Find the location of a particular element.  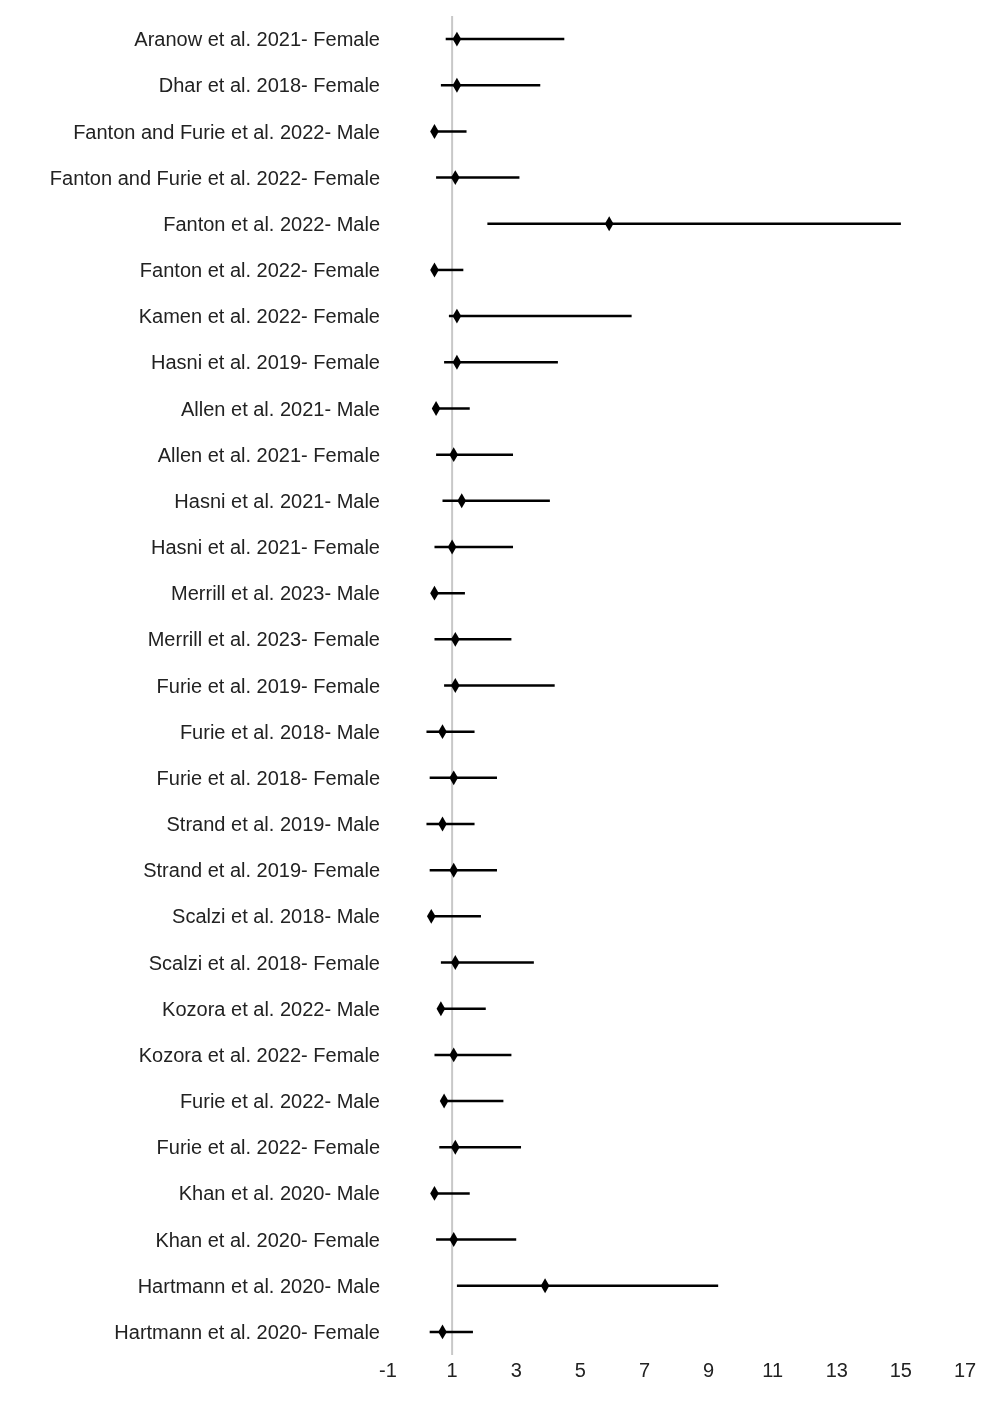

y-tick-label: Scalzi et al. 2018- Female is located at coordinates (264, 962).